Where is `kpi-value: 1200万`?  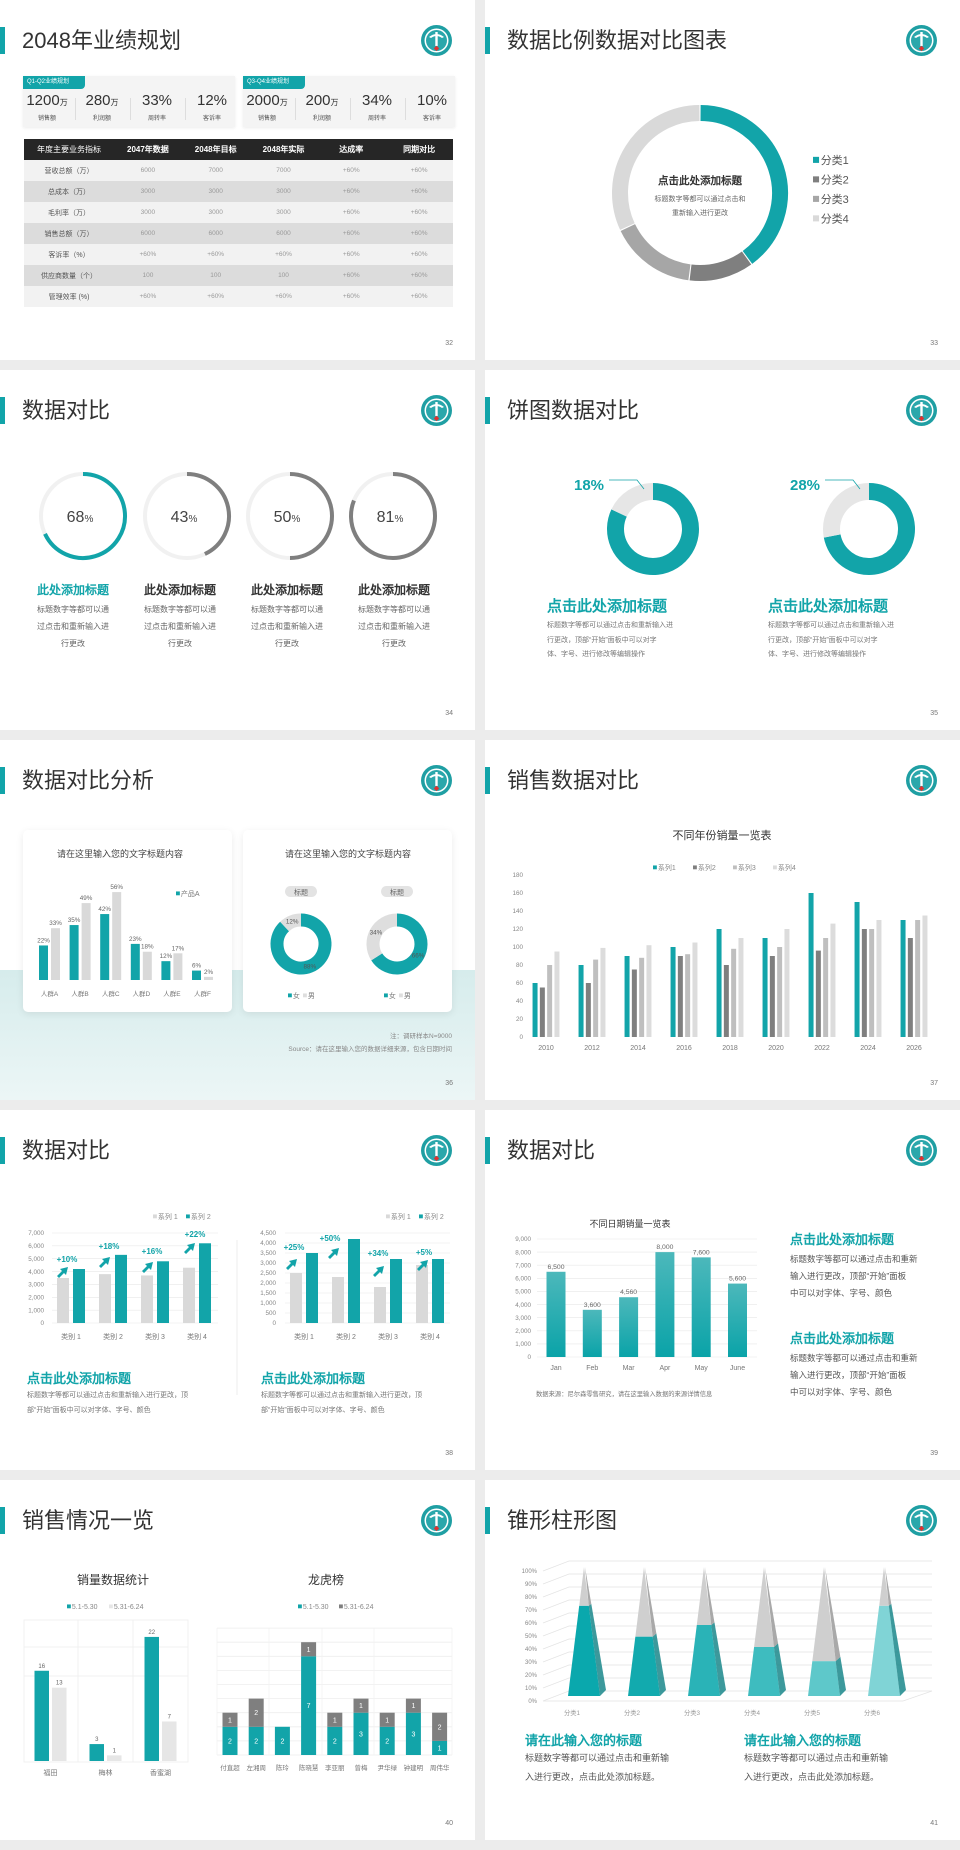 kpi-value: 1200万 is located at coordinates (47, 100).